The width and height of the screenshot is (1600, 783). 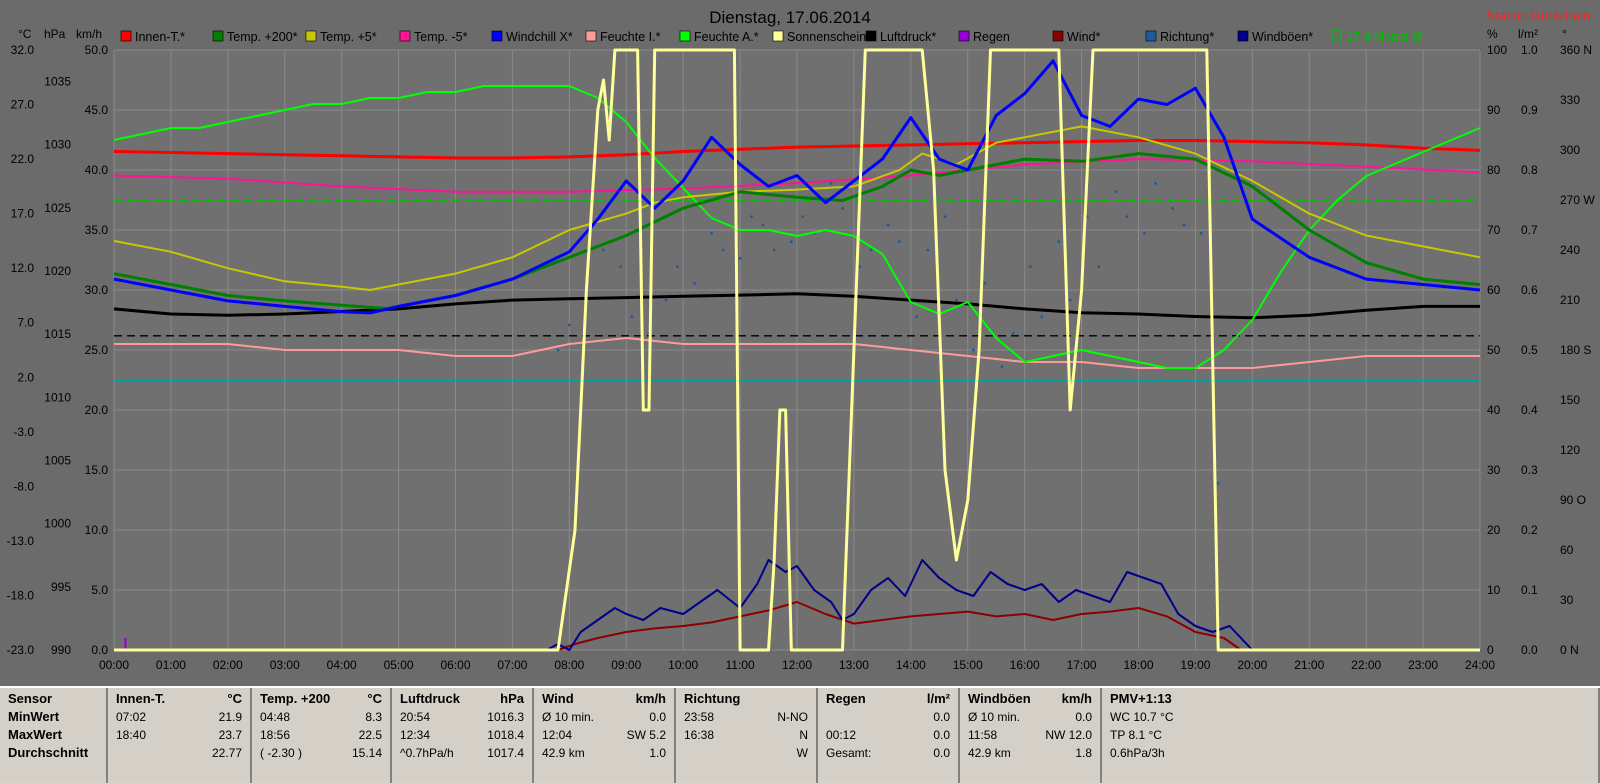 What do you see at coordinates (180, 735) in the screenshot?
I see `stat-column: Innen-T. °C 07:02 21.9 18:40 23.7 22.77` at bounding box center [180, 735].